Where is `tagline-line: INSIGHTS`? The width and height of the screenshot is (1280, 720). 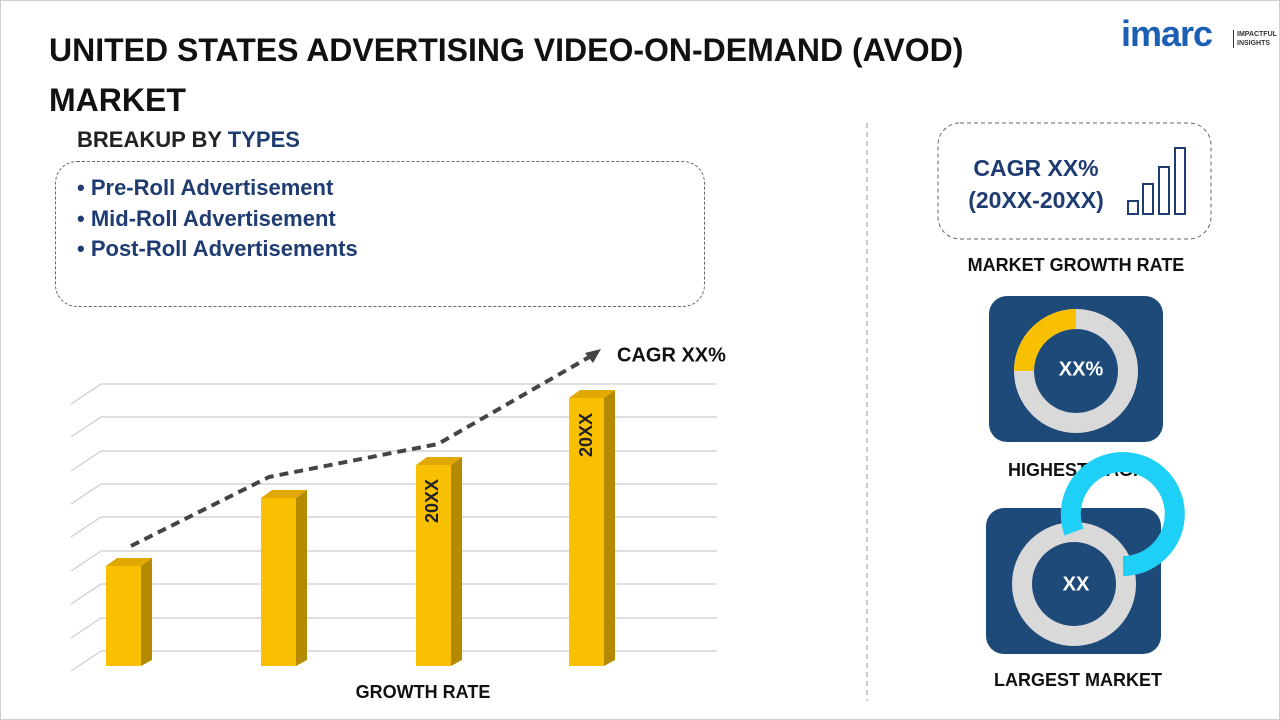
tagline-line: INSIGHTS is located at coordinates (1254, 43).